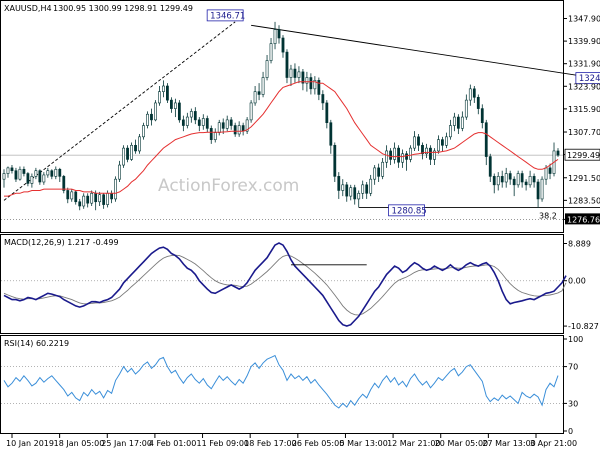  What do you see at coordinates (223, 443) in the screenshot?
I see `time-tick-label: 11 Feb 09:00` at bounding box center [223, 443].